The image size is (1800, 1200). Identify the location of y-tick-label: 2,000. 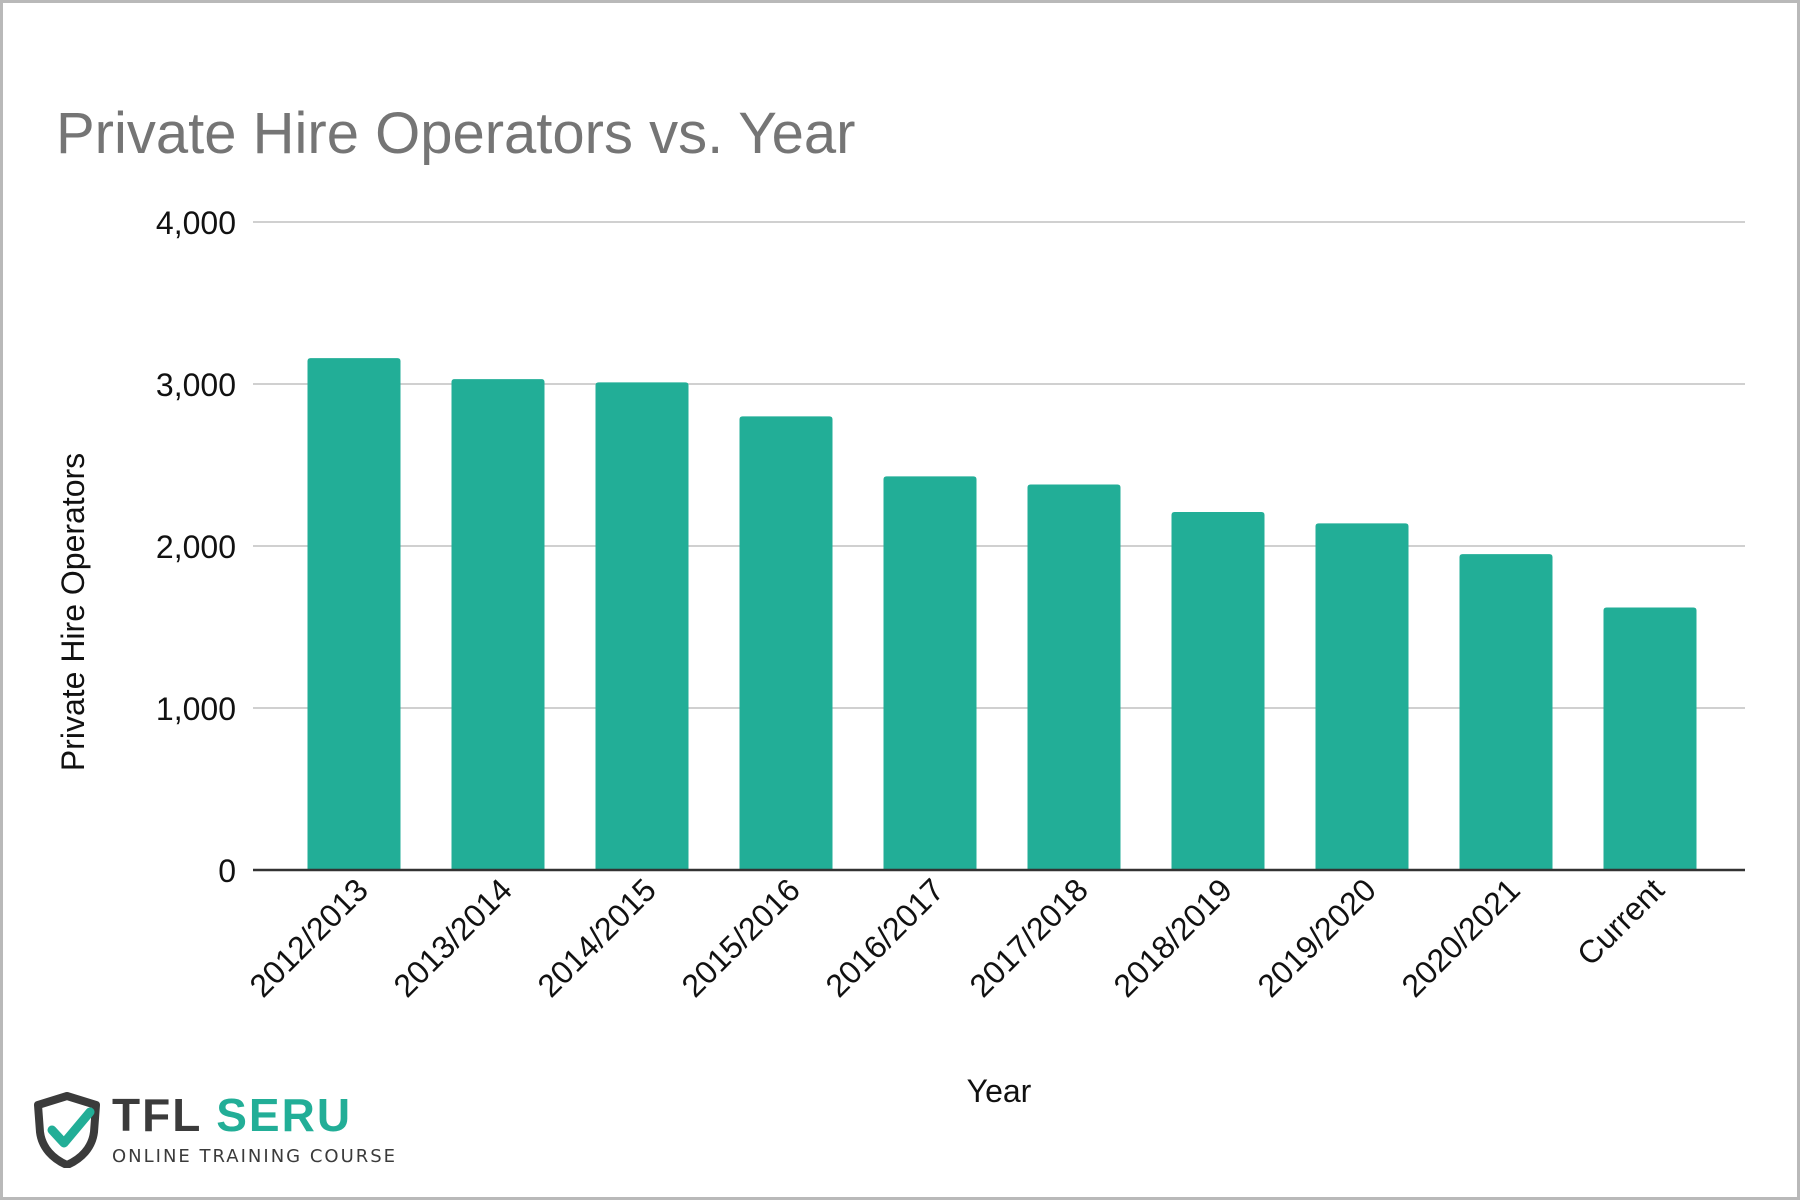
(196, 547).